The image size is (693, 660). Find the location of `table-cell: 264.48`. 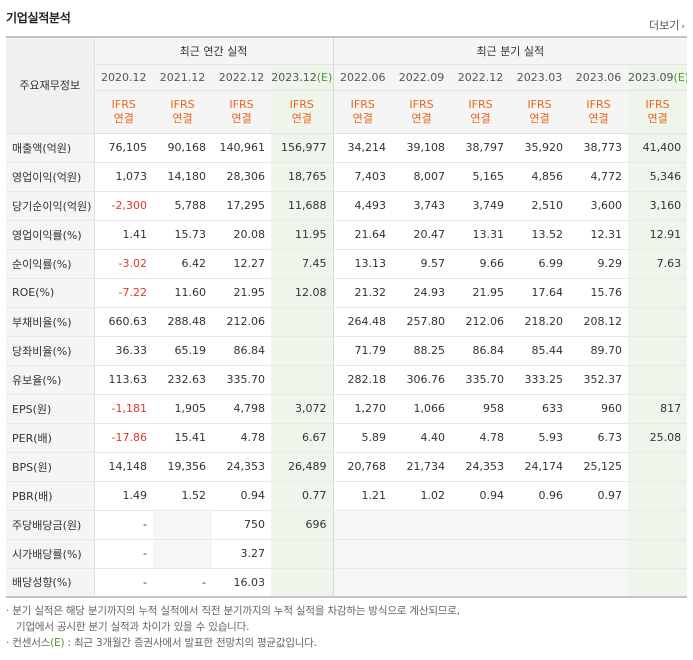

table-cell: 264.48 is located at coordinates (362, 322).